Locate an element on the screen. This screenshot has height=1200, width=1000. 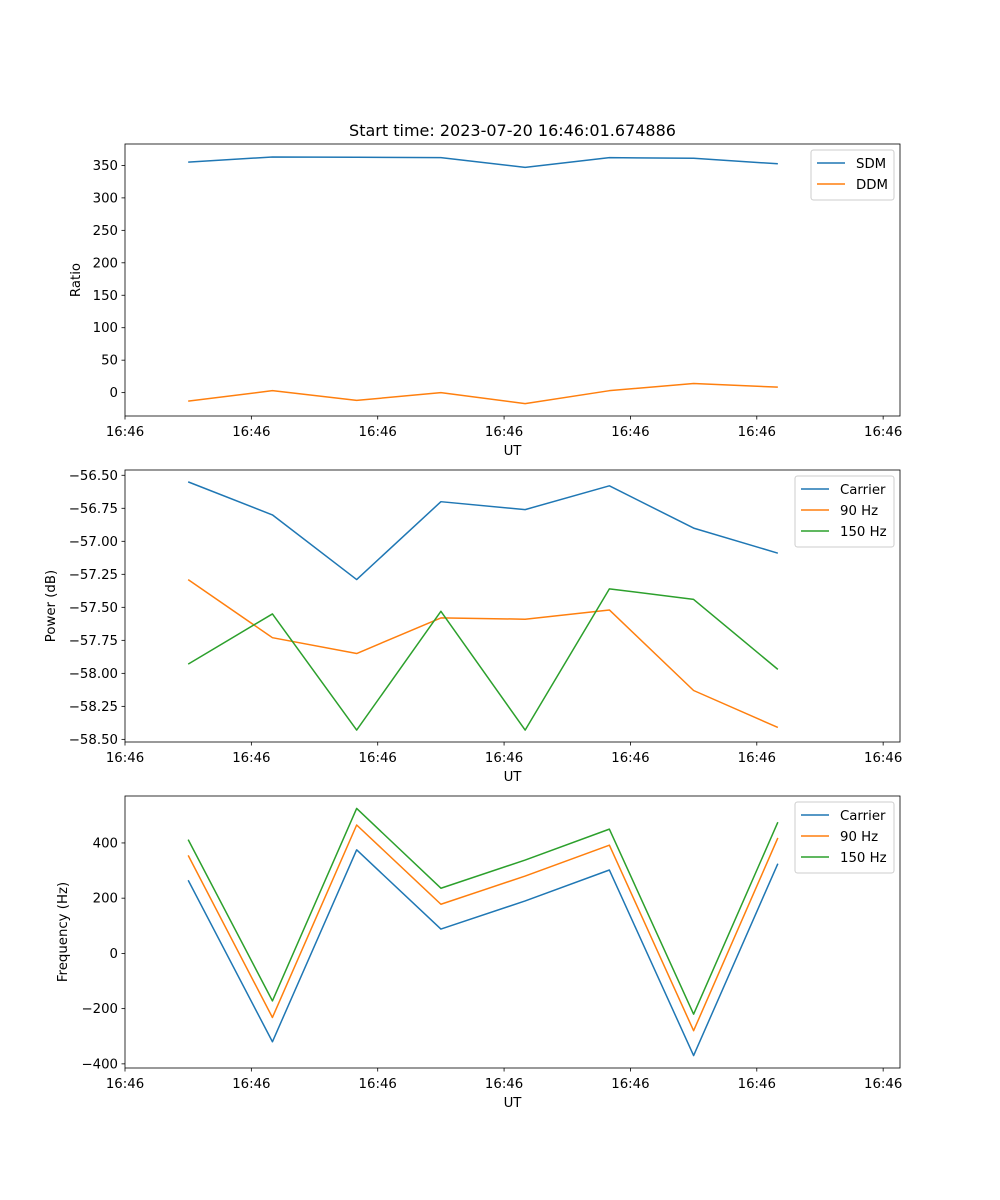
y-tick-label: 300 is located at coordinates (105, 198).